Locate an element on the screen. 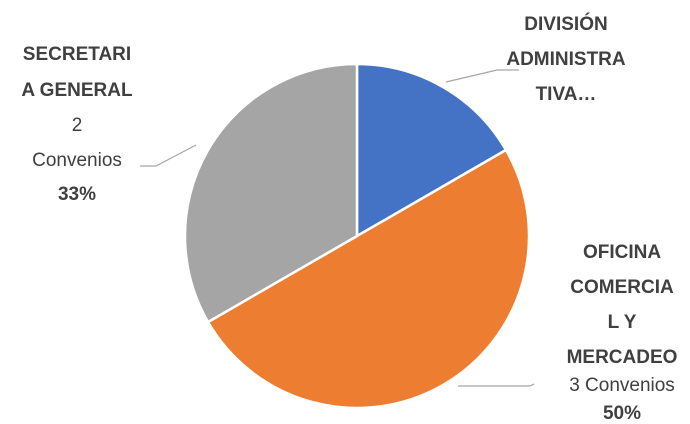 This screenshot has height=424, width=690. slice-label-count: Convenios is located at coordinates (77, 160).